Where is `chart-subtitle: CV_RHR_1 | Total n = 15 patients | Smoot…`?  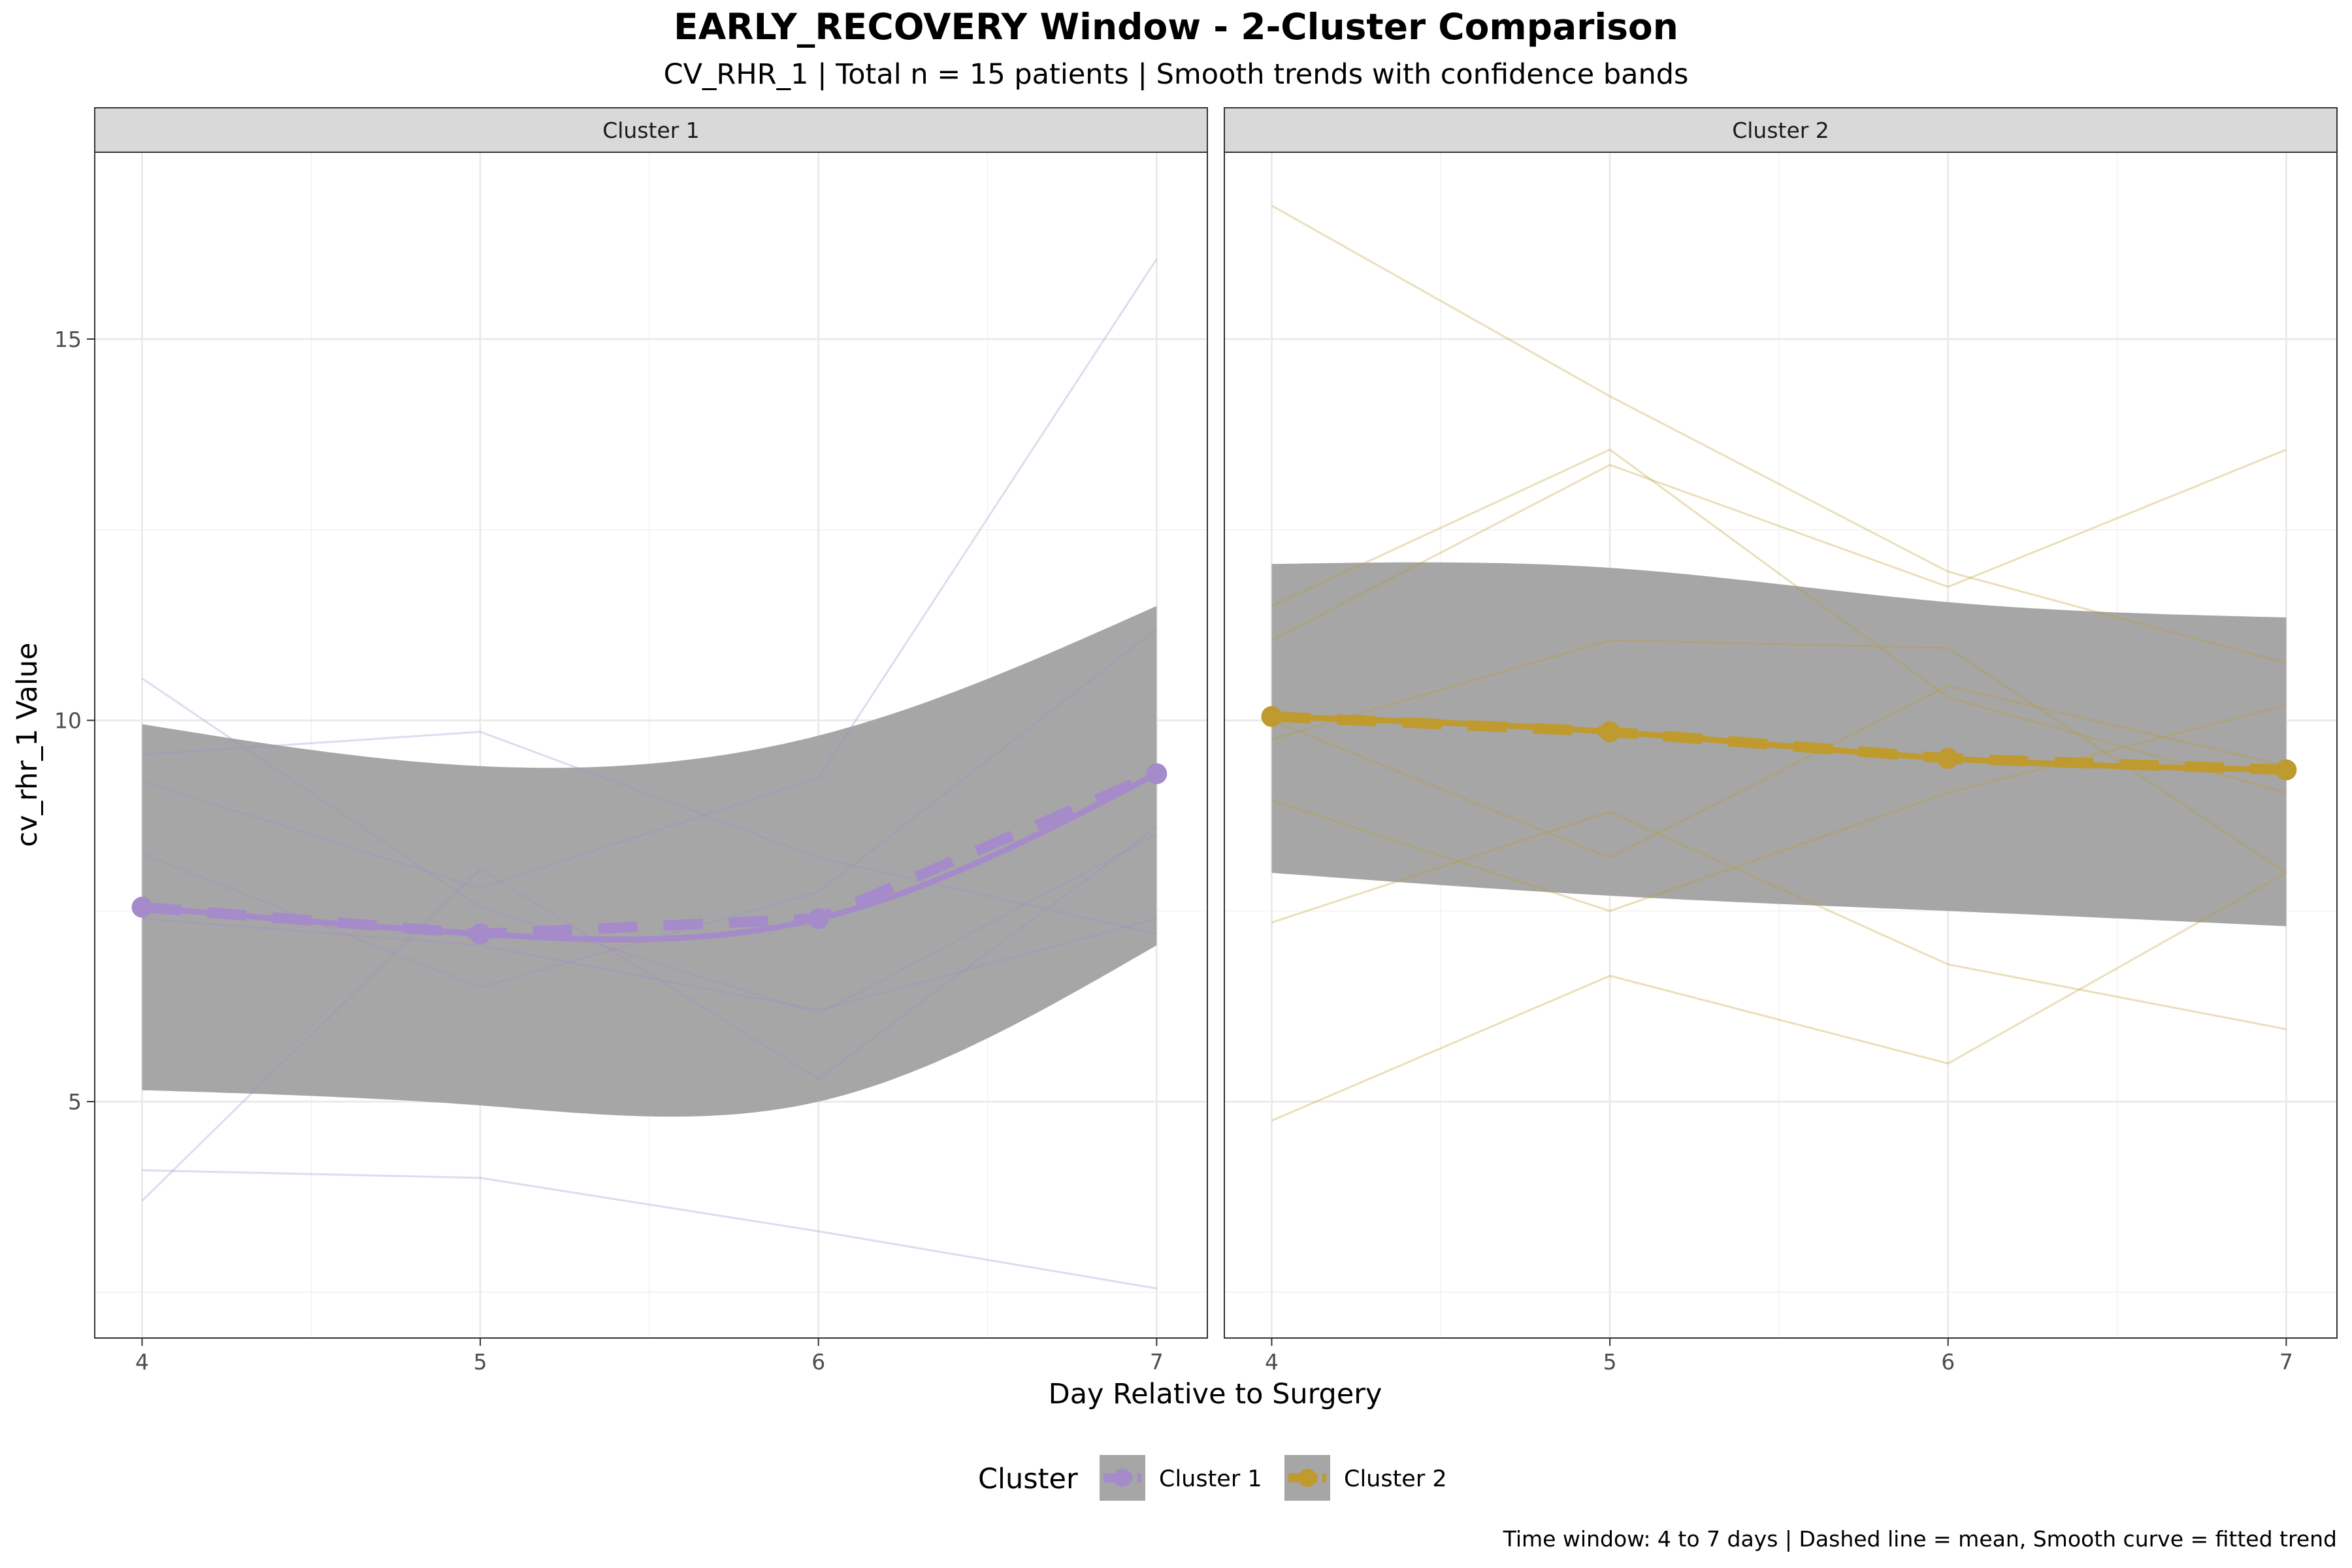
chart-subtitle: CV_RHR_1 | Total n = 15 patients | Smoot… is located at coordinates (1176, 74).